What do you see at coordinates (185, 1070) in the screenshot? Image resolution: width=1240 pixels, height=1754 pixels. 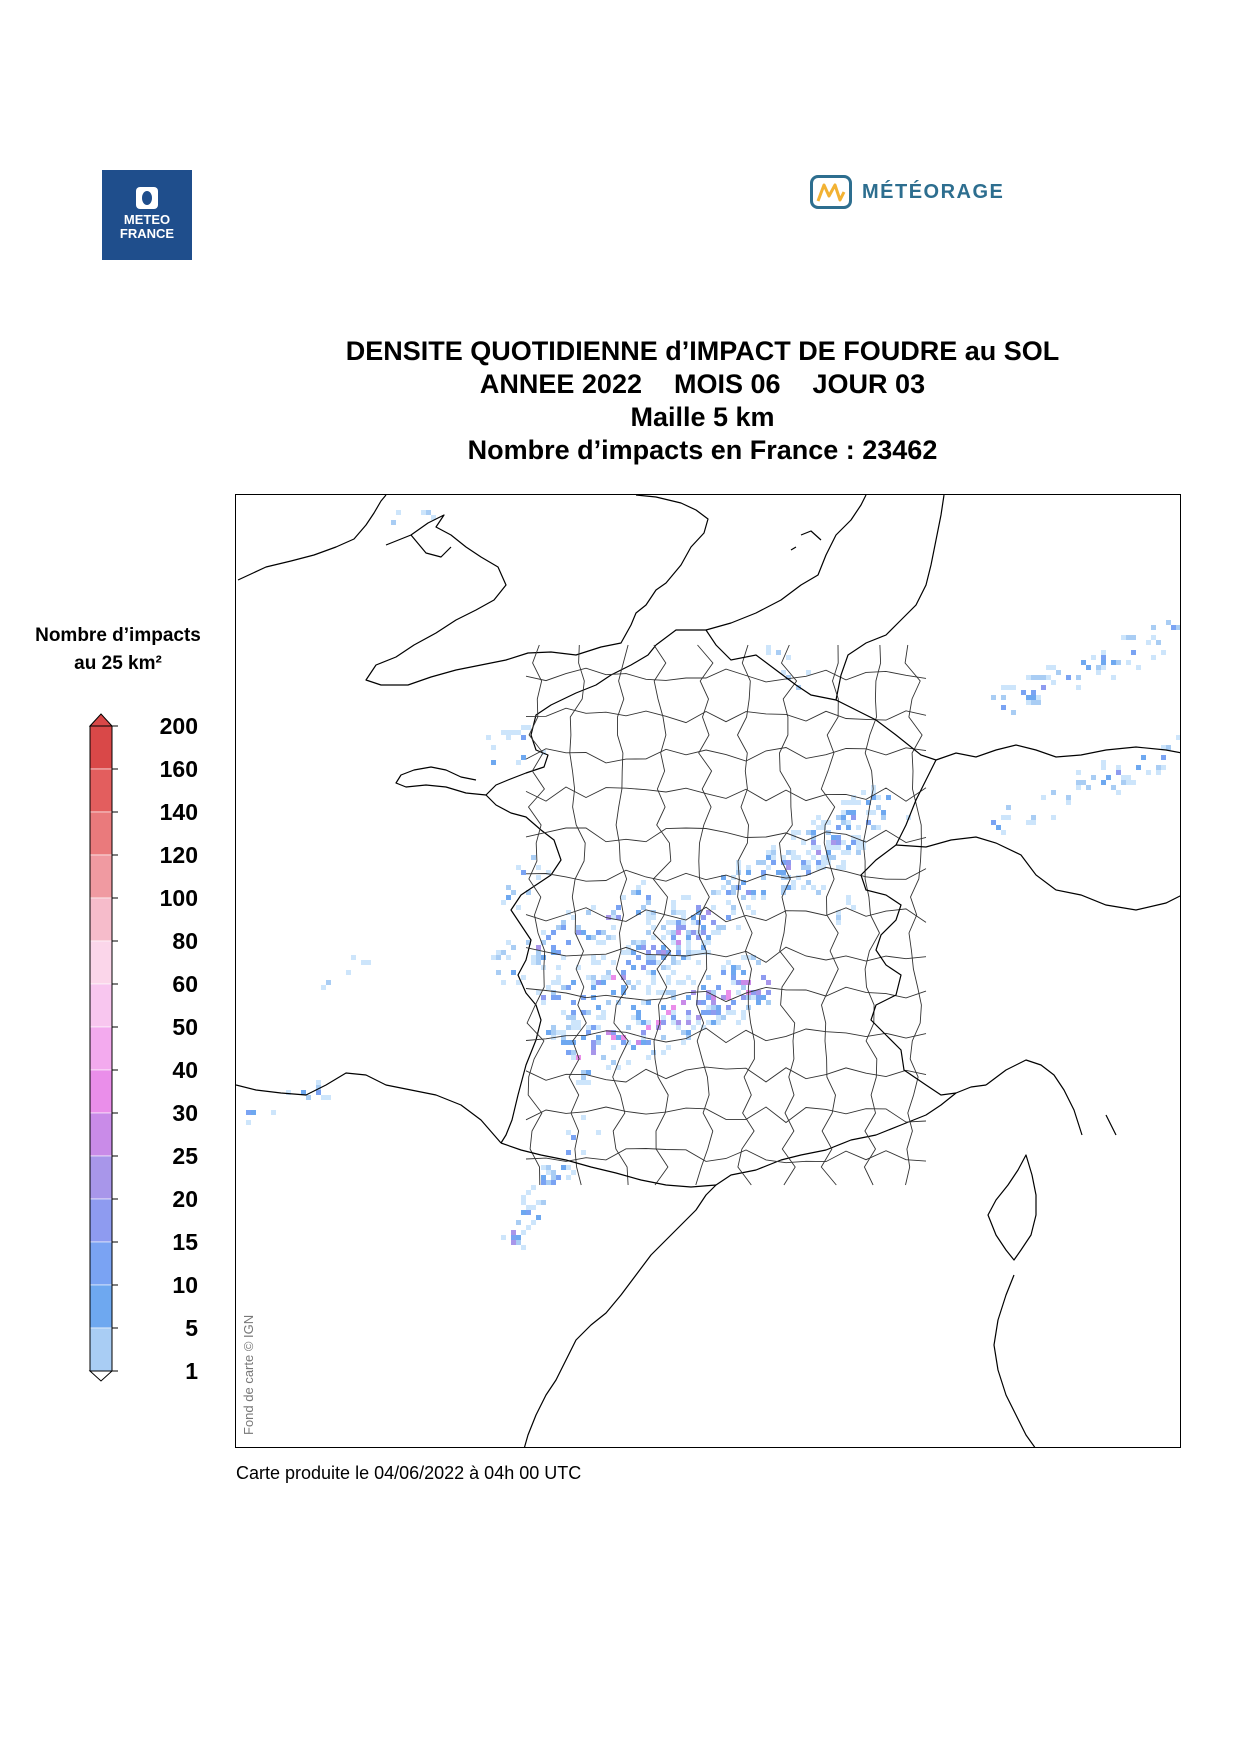 I see `legend-label-40: 40` at bounding box center [185, 1070].